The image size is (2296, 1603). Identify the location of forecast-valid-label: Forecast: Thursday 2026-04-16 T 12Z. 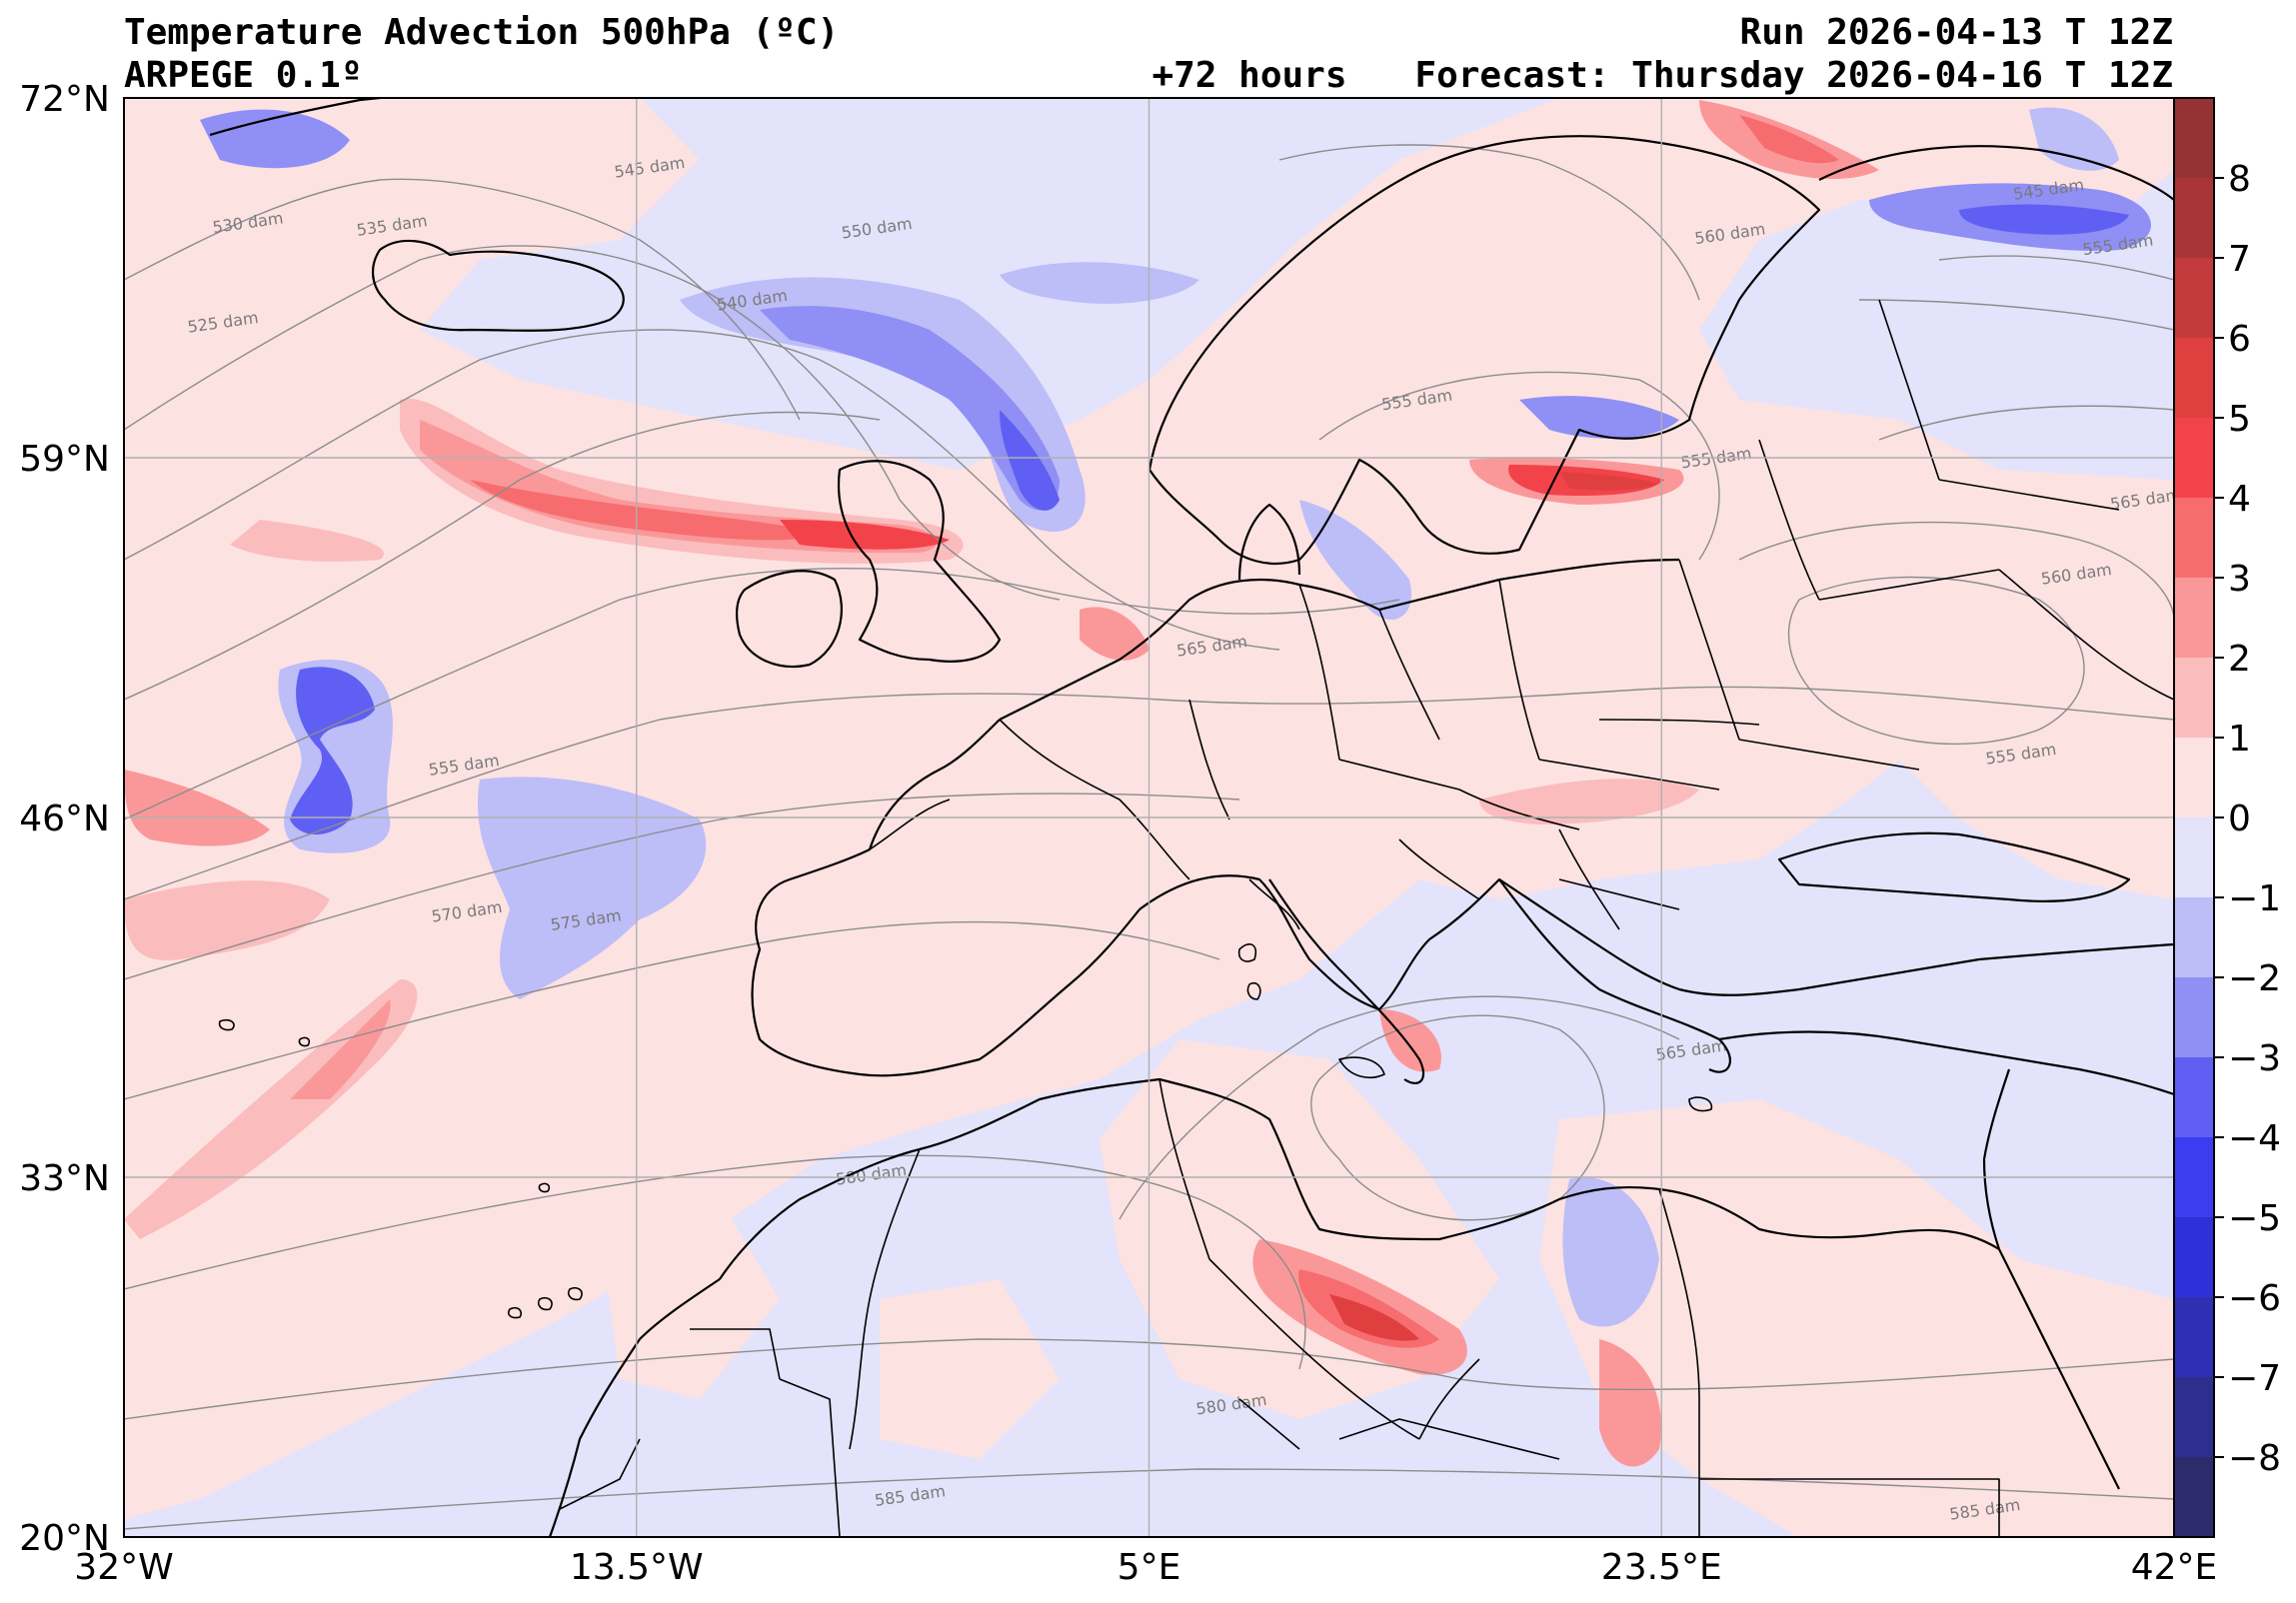
(1794, 75).